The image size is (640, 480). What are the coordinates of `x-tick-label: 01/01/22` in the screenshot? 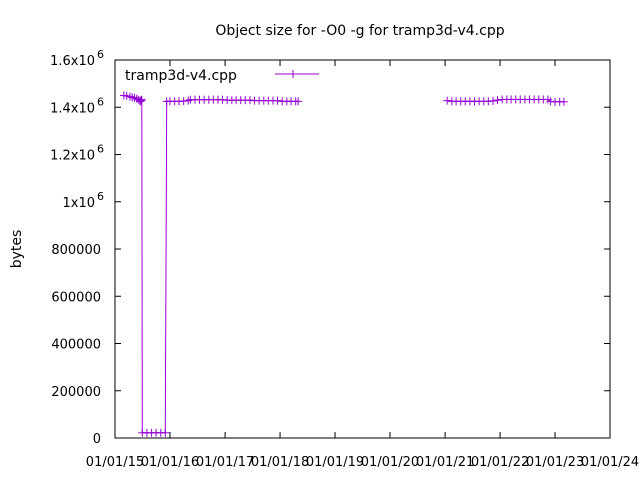 It's located at (500, 462).